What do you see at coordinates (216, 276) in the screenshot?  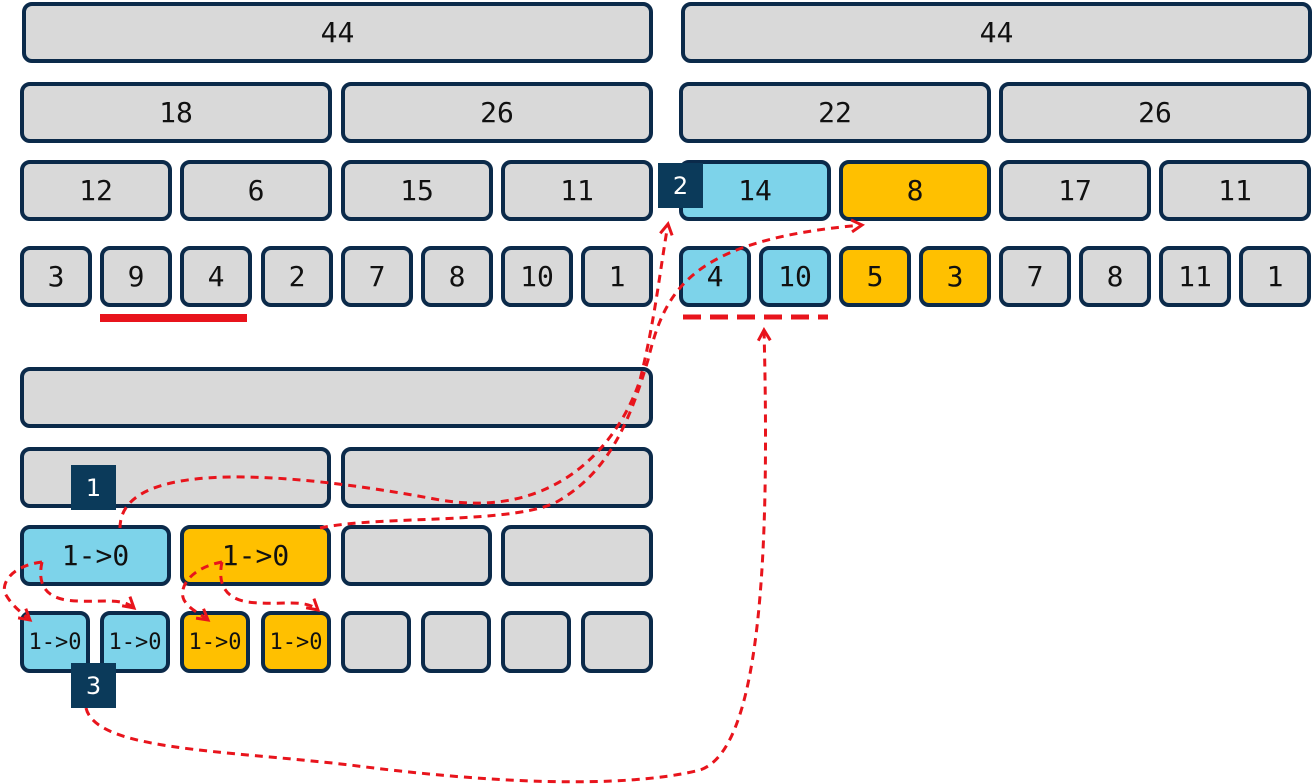 I see `old-tree-leaf: 4` at bounding box center [216, 276].